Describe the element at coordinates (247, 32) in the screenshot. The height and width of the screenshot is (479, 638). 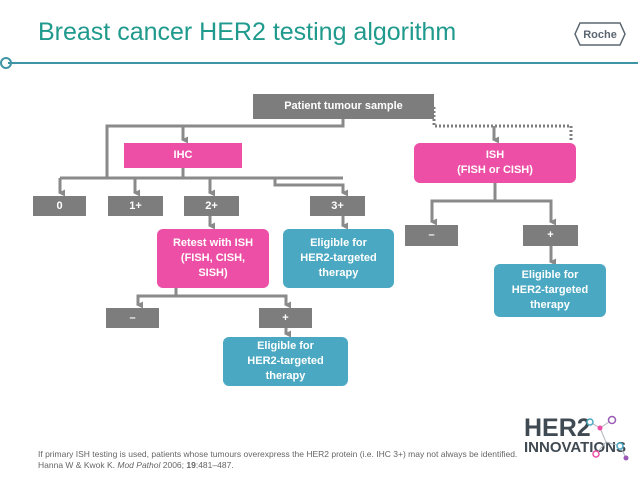
I see `page-title: Breast cancer HER2 testing algorithm` at that location.